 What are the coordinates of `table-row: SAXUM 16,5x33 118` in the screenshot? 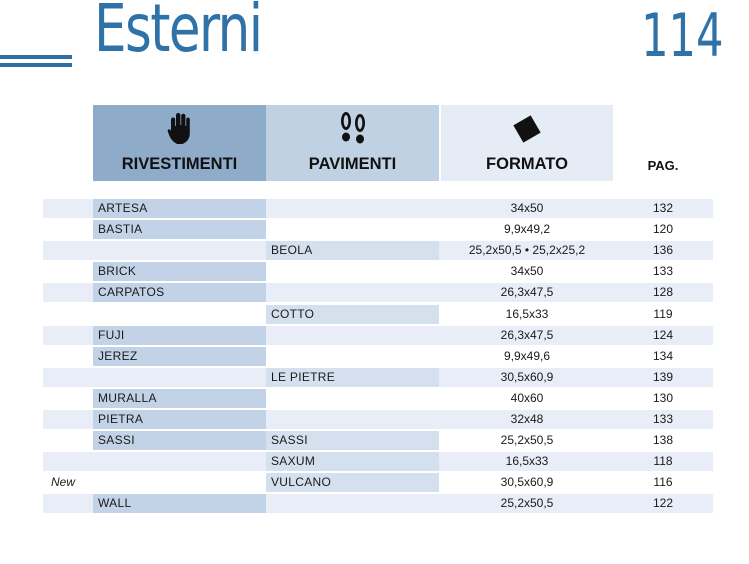 It's located at (378, 462).